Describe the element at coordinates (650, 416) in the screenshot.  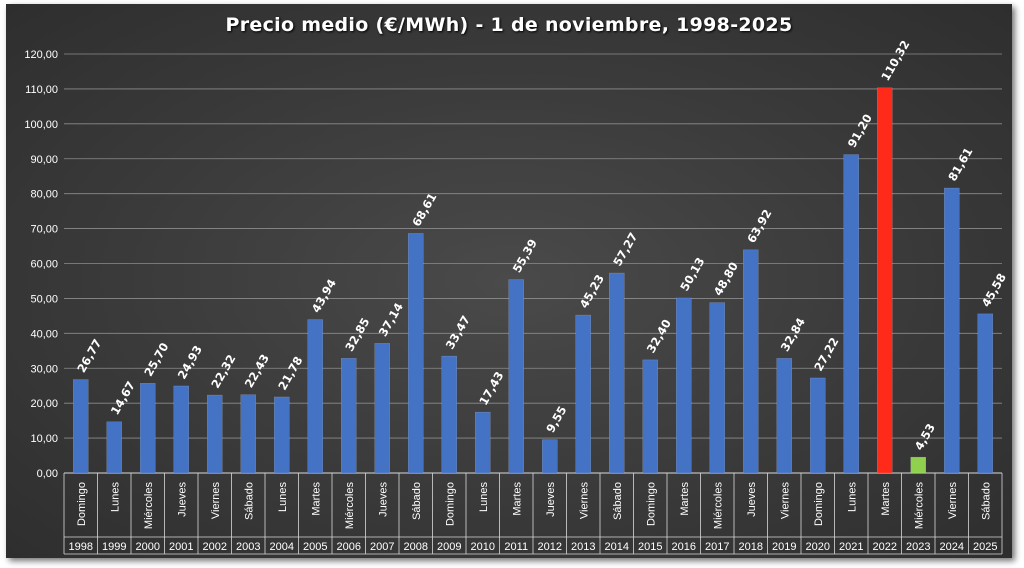
I see `bar-2015` at that location.